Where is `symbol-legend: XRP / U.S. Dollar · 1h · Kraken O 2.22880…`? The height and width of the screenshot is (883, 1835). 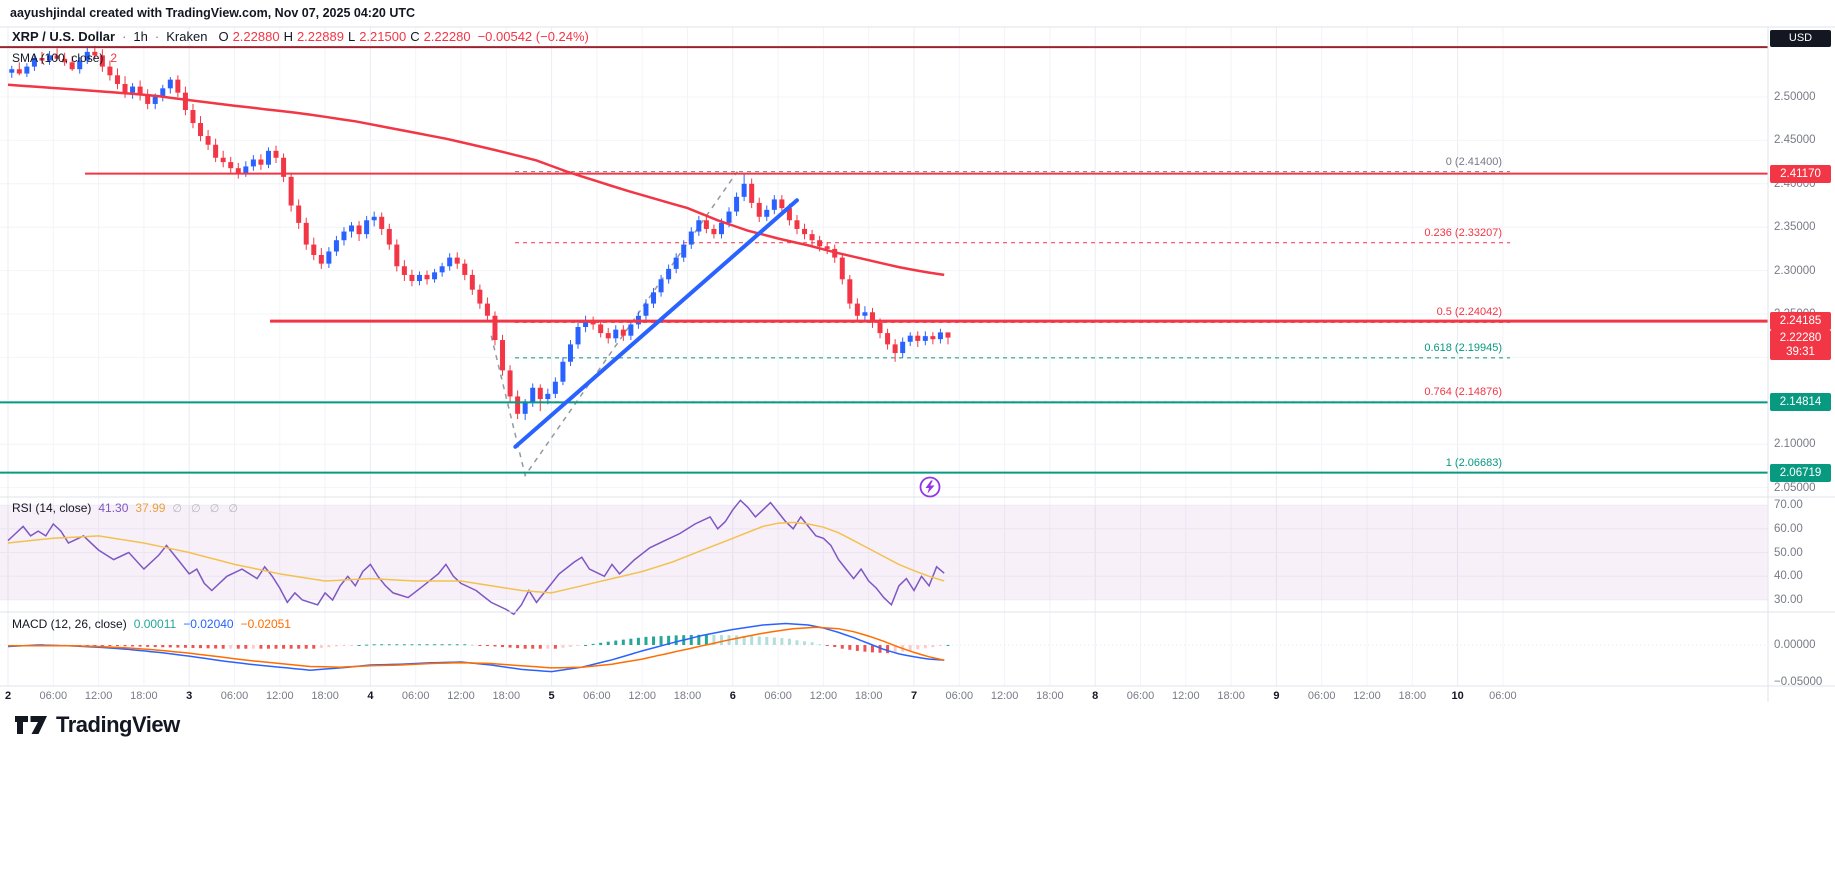
symbol-legend: XRP / U.S. Dollar · 1h · Kraken O 2.22880… is located at coordinates (300, 36).